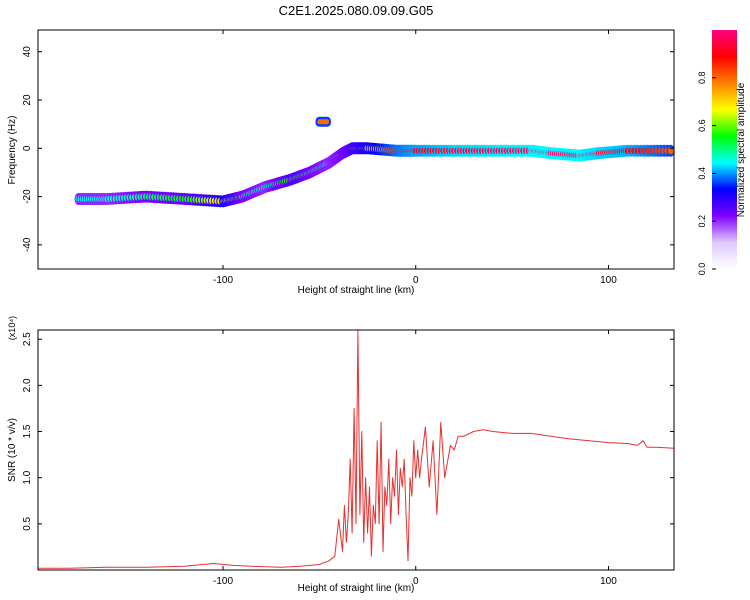  What do you see at coordinates (12, 150) in the screenshot?
I see `heatmap-y-label: Frequency (Hz)` at bounding box center [12, 150].